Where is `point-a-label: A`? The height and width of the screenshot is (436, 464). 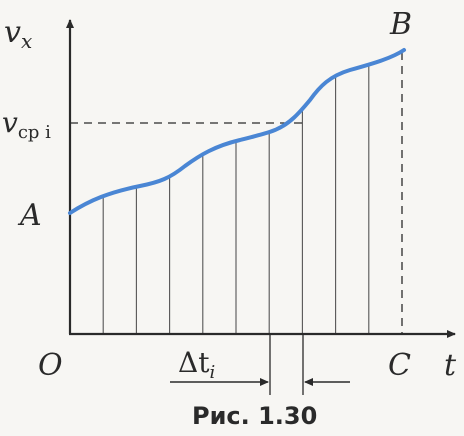 point-a-label: A is located at coordinates (29, 215).